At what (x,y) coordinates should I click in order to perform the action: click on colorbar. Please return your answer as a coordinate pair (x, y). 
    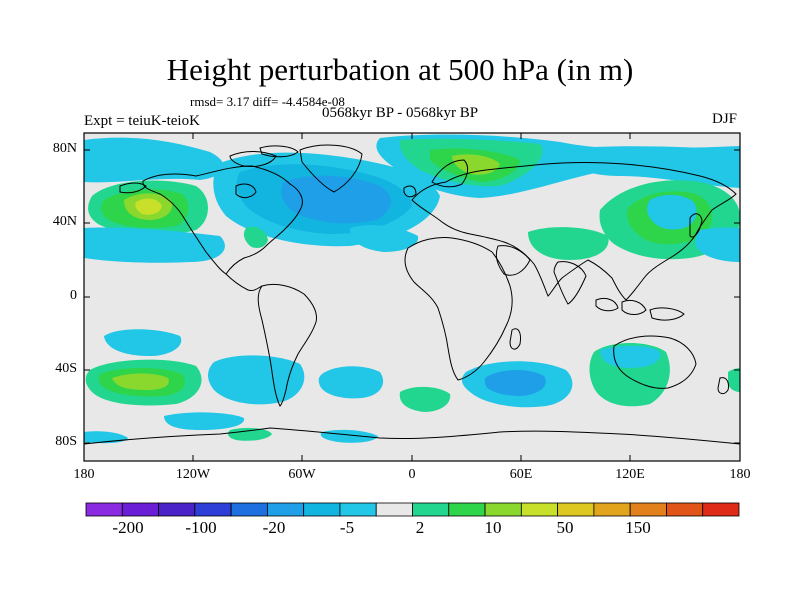
    Looking at the image, I should click on (412, 509).